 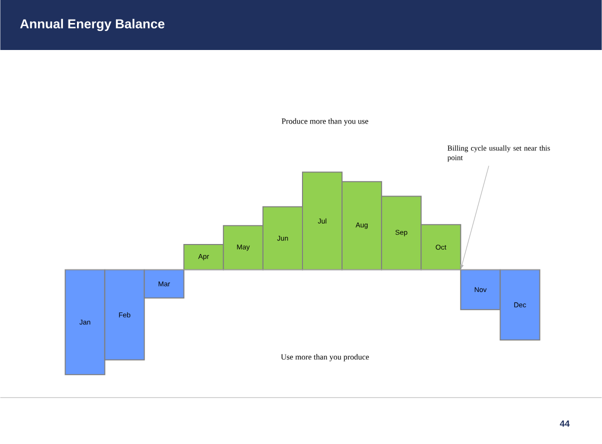 What do you see at coordinates (565, 423) in the screenshot?
I see `text: 44` at bounding box center [565, 423].